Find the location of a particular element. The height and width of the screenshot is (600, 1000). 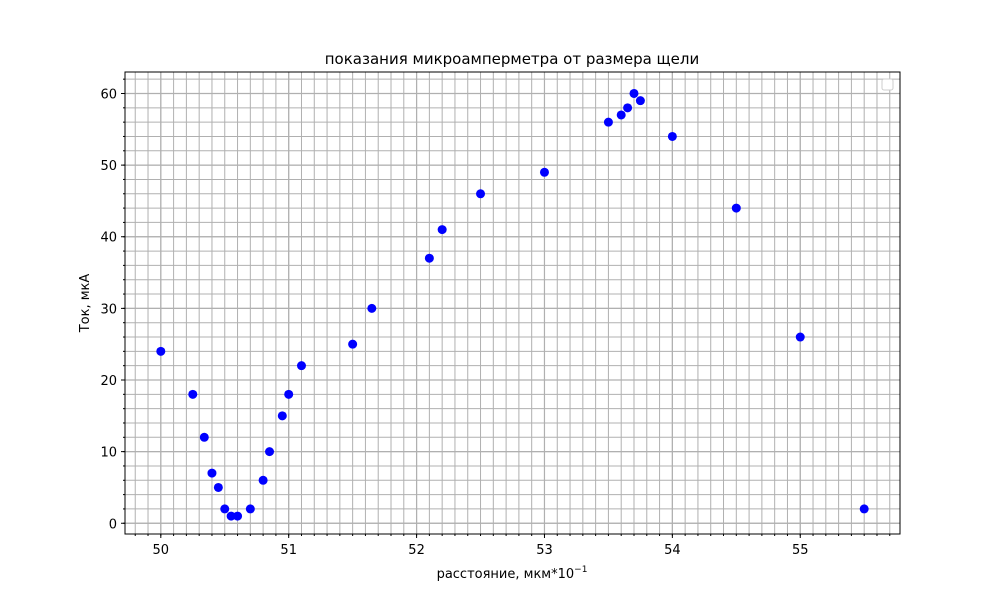

y-tick-label: 50 is located at coordinates (108, 166).